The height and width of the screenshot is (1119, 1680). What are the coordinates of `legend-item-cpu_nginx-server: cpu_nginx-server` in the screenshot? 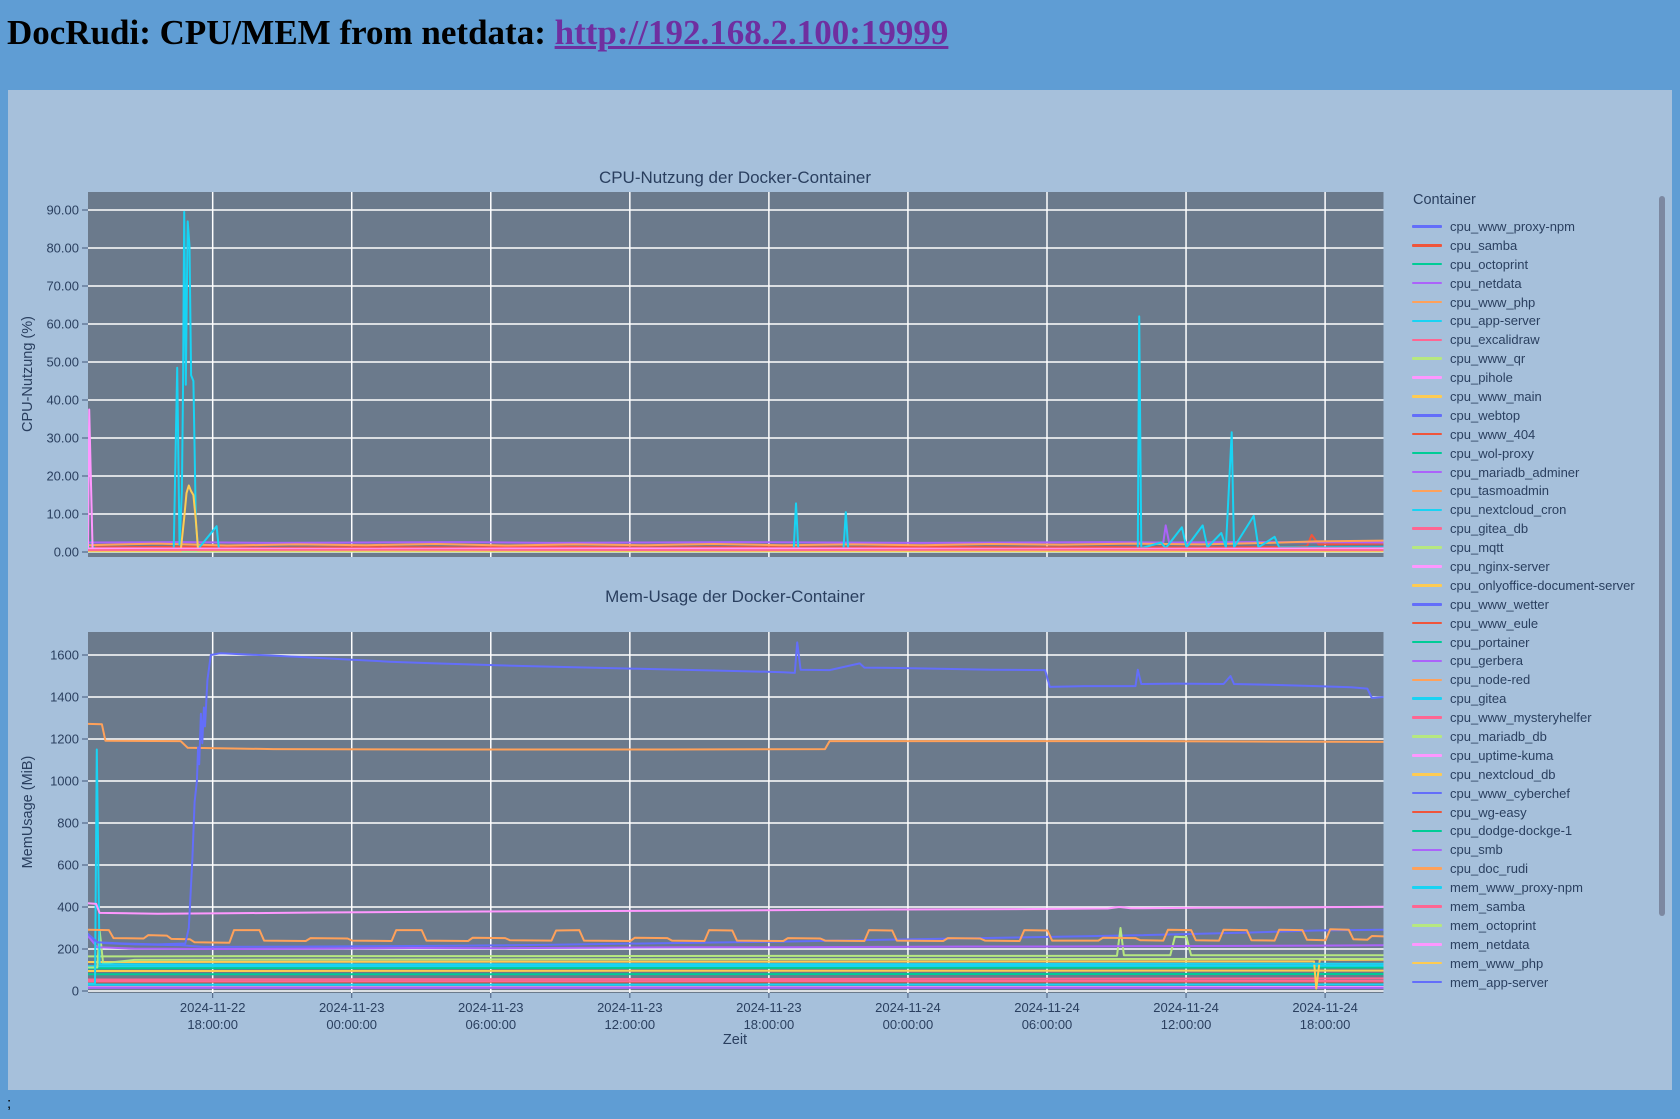 It's located at (1538, 566).